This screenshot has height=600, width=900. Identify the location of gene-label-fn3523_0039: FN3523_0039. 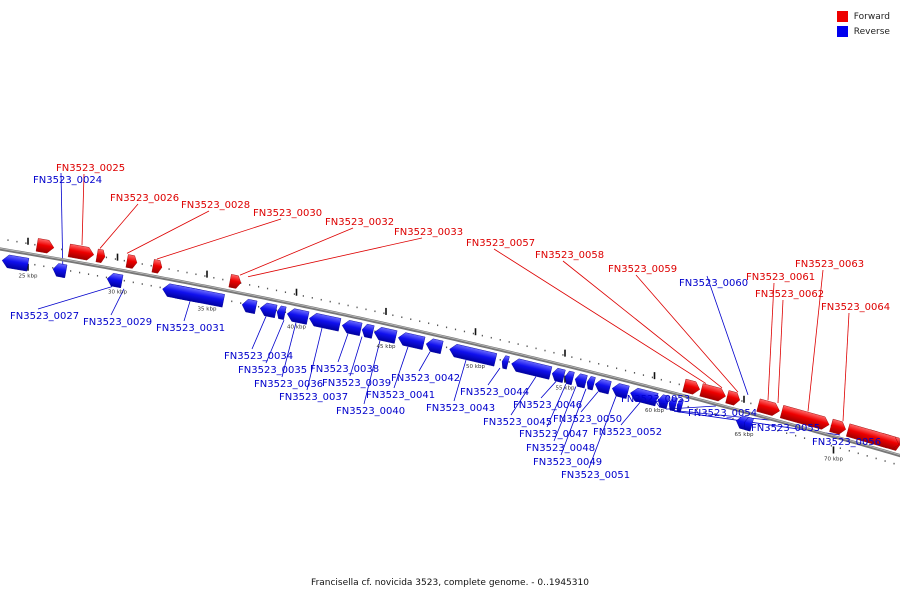
(356, 383).